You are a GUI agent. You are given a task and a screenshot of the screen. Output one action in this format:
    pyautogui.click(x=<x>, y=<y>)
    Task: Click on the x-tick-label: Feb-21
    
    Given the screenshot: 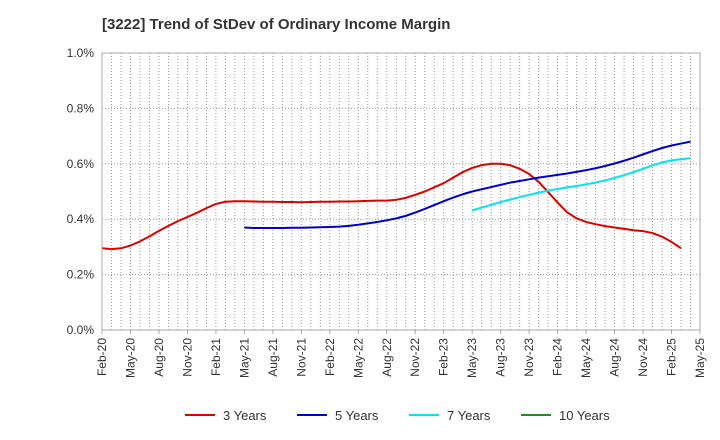 What is the action you would take?
    pyautogui.click(x=216, y=357)
    